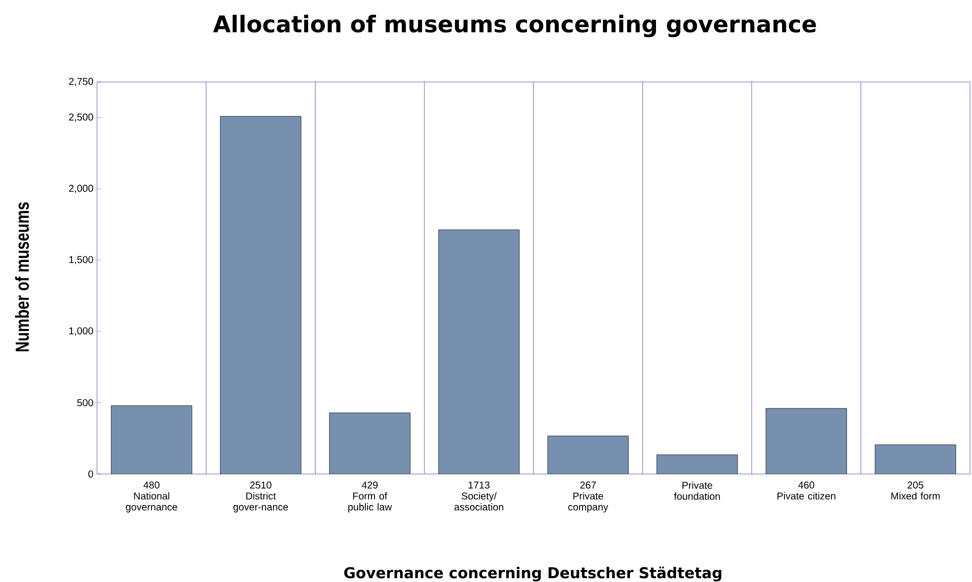 This screenshot has width=972, height=582. I want to click on y-tick-label: 1,000, so click(81, 331).